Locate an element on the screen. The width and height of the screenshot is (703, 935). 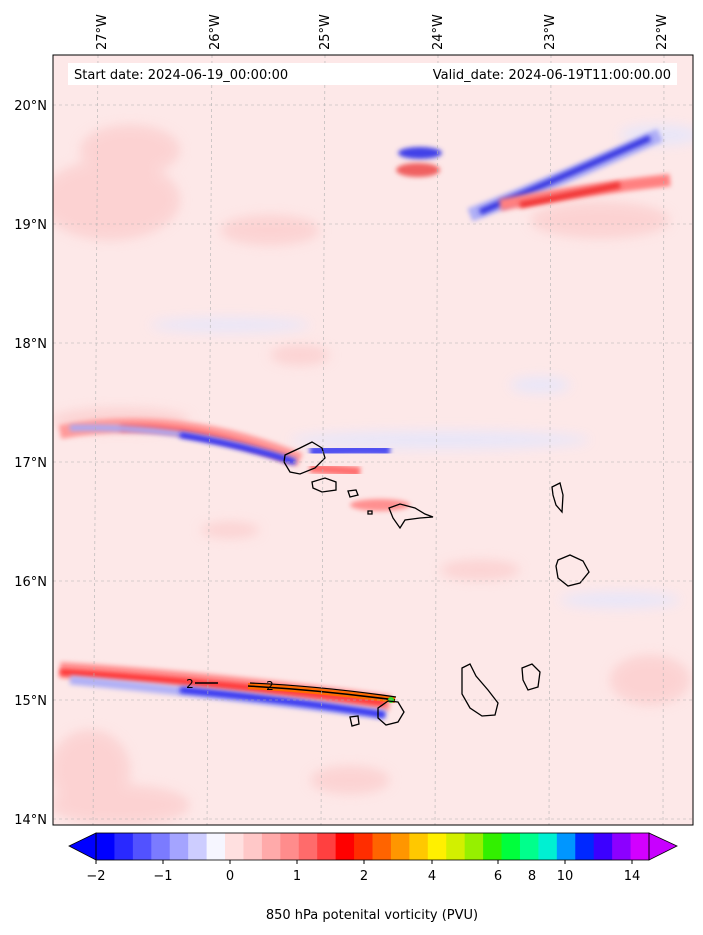
colorbar-ticks is located at coordinates (364, 862).